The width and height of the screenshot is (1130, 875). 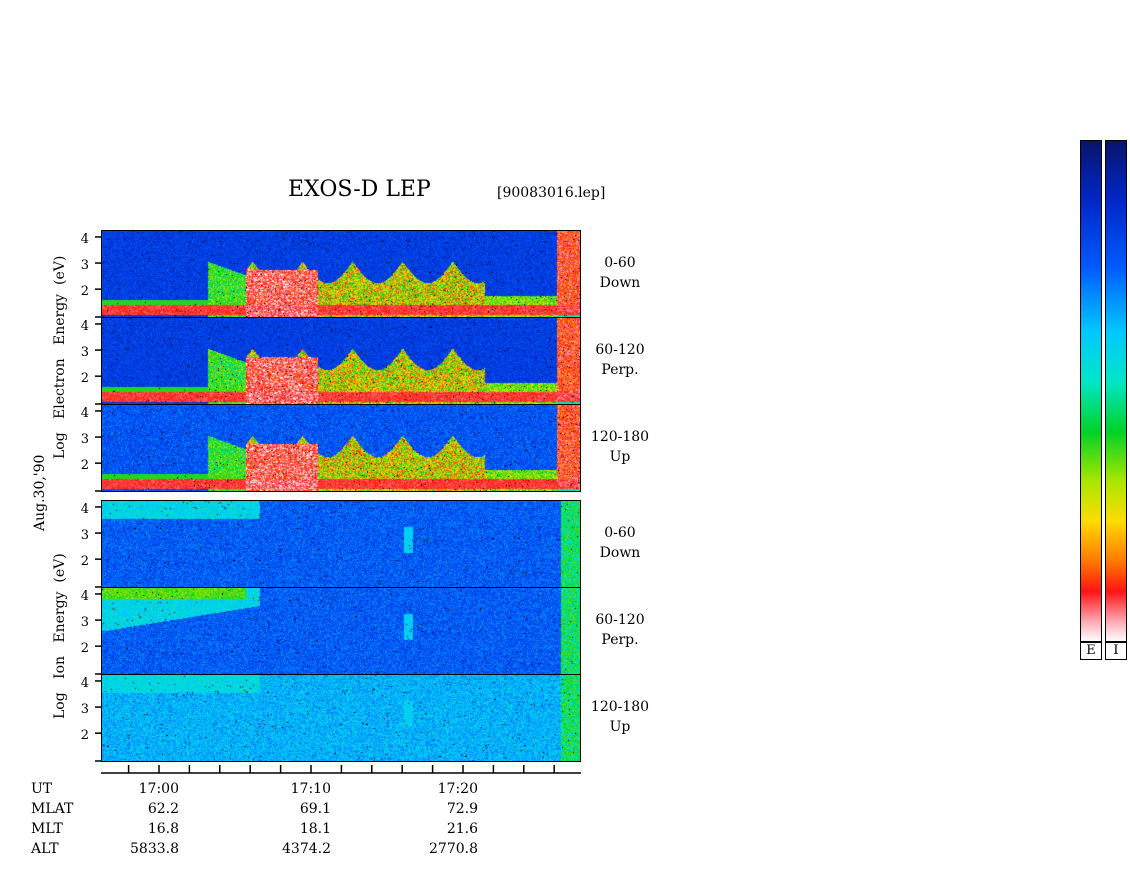 I want to click on ion-colorbar, so click(x=1116, y=391).